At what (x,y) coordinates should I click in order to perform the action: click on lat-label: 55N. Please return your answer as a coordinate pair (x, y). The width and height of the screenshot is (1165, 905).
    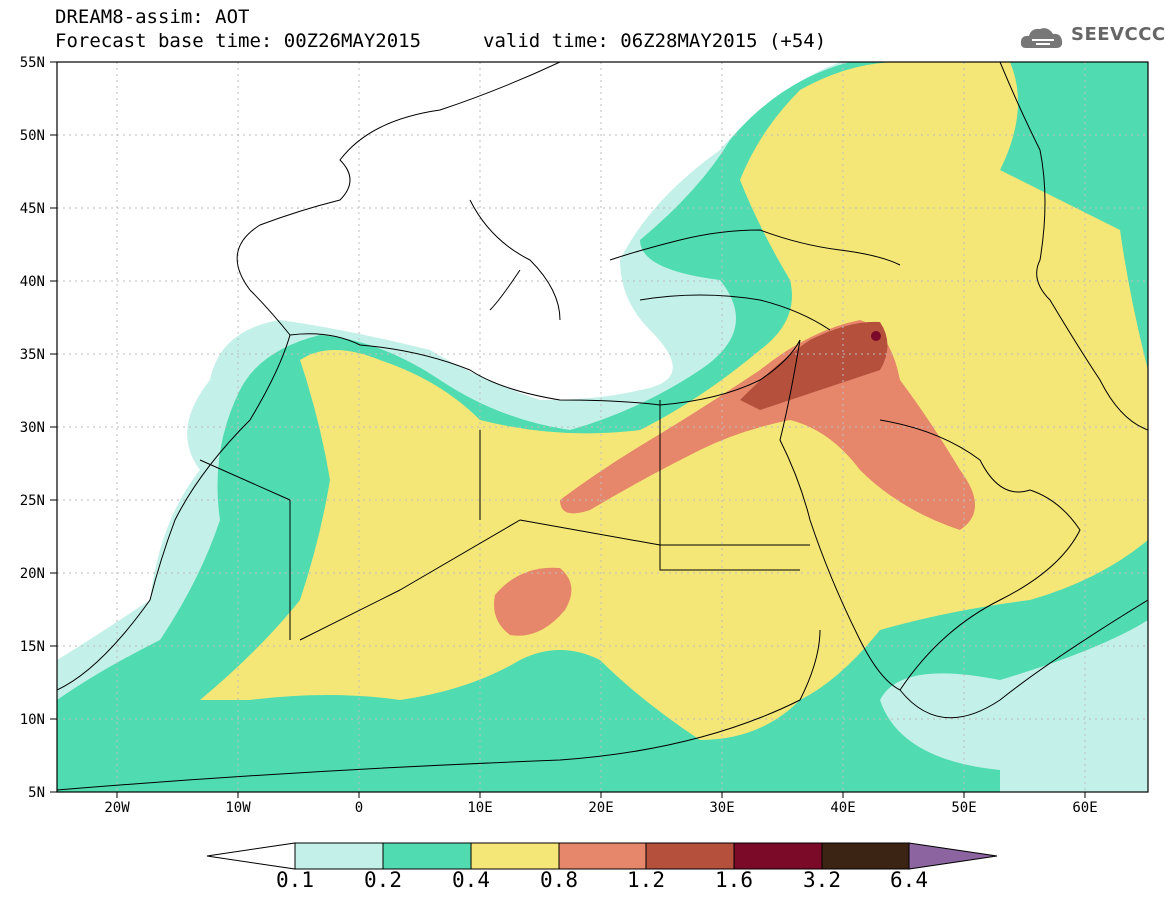
    Looking at the image, I should click on (32, 63).